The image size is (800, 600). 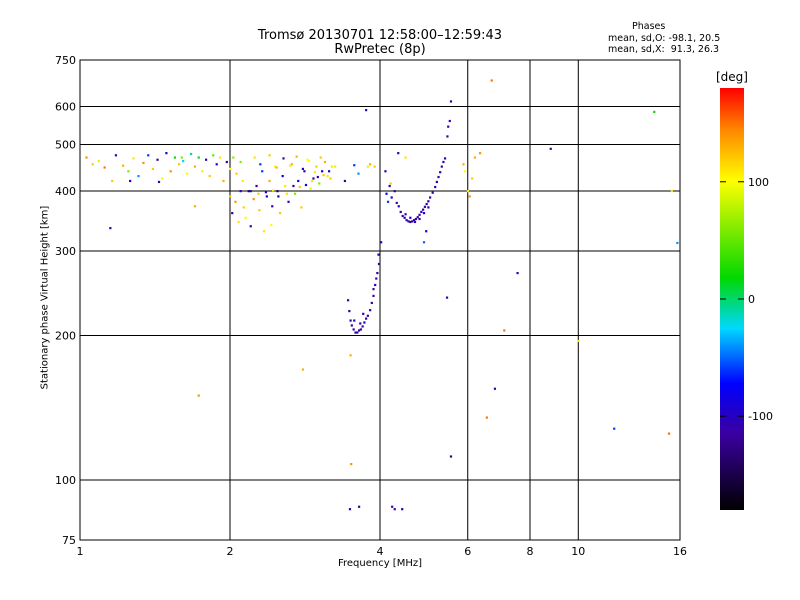 What do you see at coordinates (664, 38) in the screenshot?
I see `stats-o-mode: mean, sd,O: -98.1, 20.5` at bounding box center [664, 38].